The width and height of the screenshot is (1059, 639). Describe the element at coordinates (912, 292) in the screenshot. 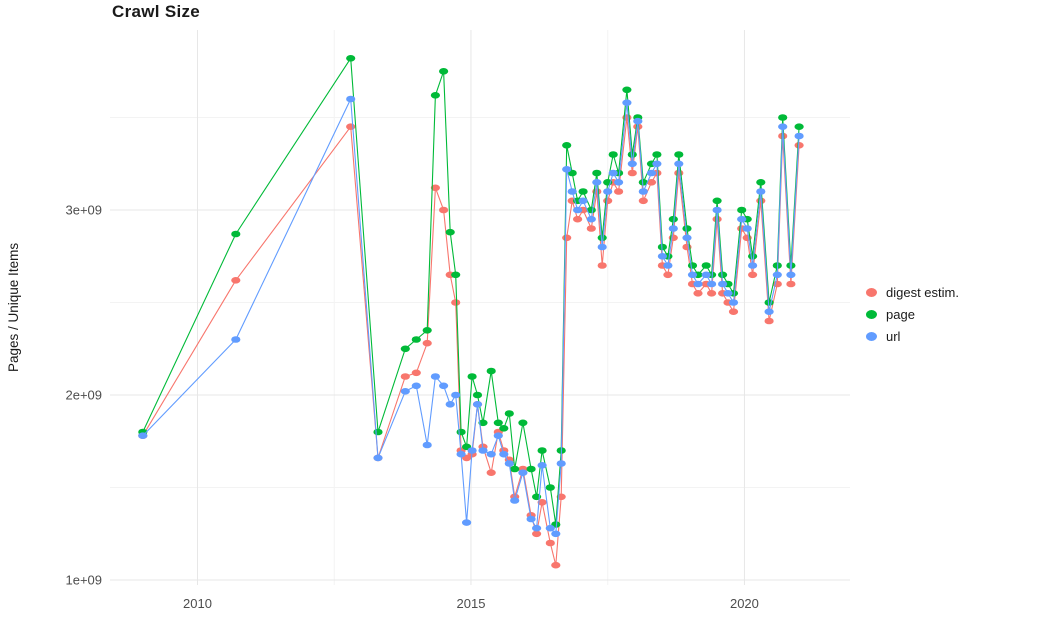

I see `legend-item-digest-estim: digest estim.` at that location.